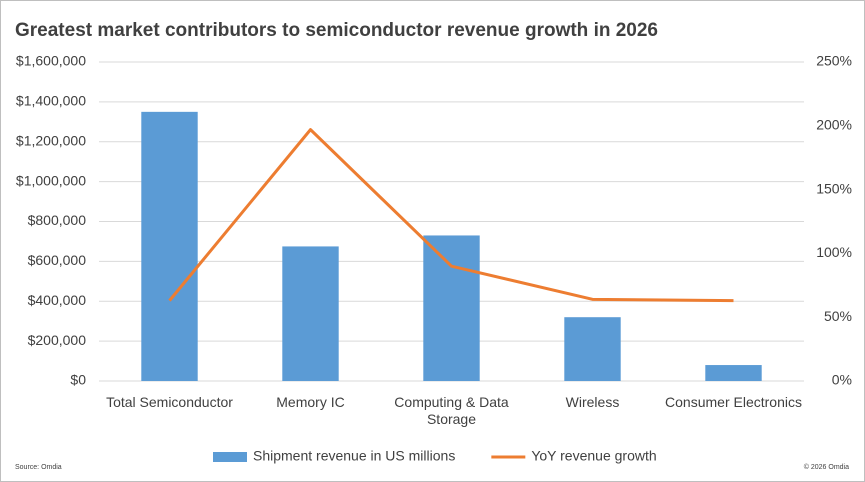 The image size is (865, 482). What do you see at coordinates (310, 402) in the screenshot?
I see `x-tick-label: Memory IC` at bounding box center [310, 402].